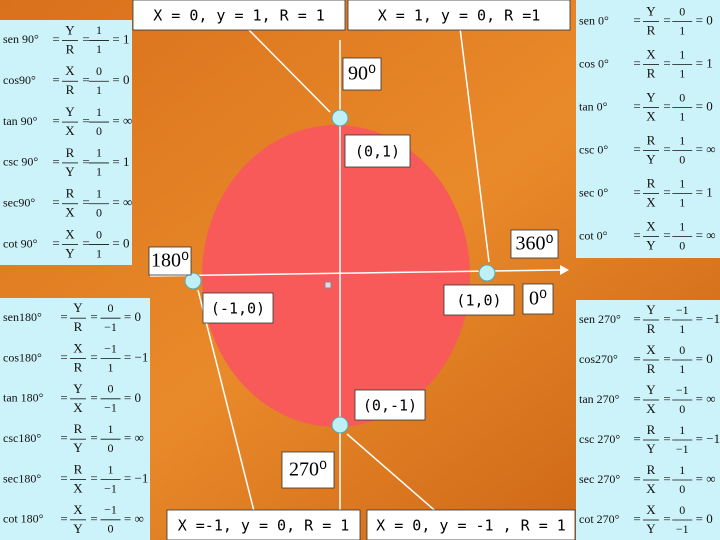  I want to click on label: 360⁰, so click(534, 244).